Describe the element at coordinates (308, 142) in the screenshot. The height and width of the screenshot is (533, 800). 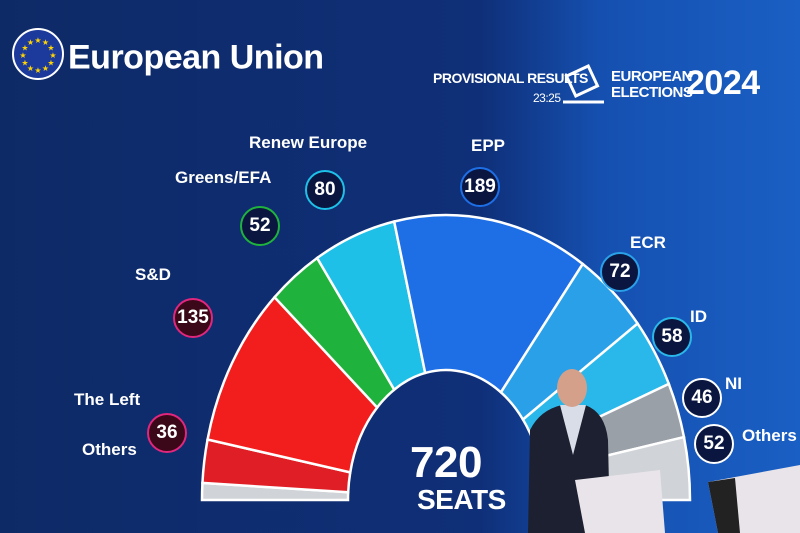
I see `party-label-renew-europe: Renew Europe` at that location.